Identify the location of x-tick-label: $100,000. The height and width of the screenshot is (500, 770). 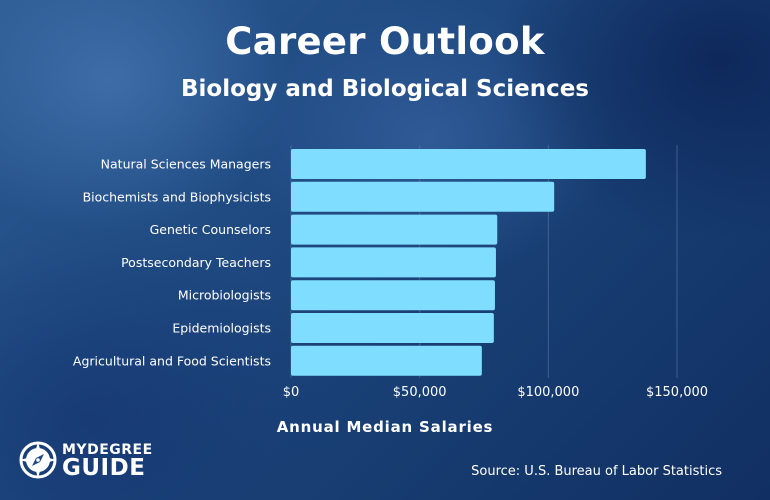
(548, 392).